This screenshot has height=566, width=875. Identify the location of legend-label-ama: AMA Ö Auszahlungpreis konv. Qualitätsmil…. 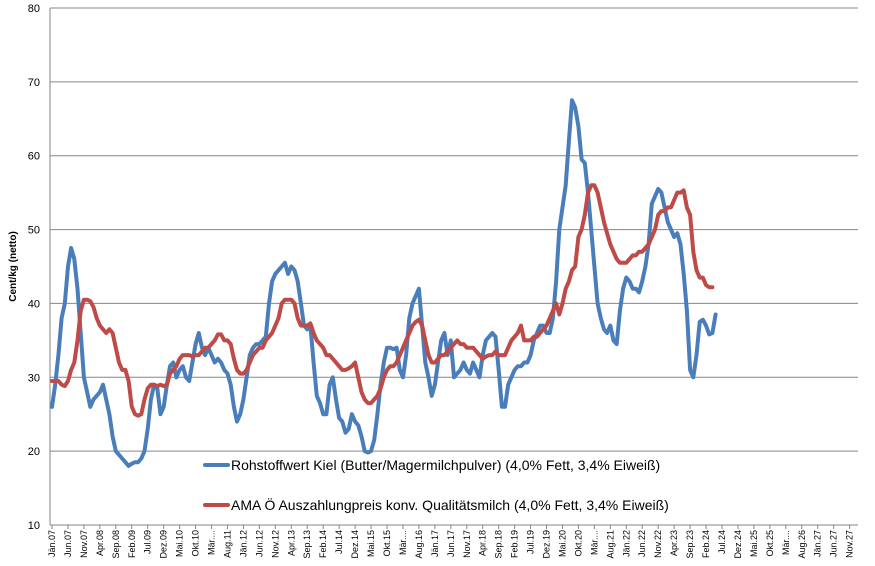
(450, 504).